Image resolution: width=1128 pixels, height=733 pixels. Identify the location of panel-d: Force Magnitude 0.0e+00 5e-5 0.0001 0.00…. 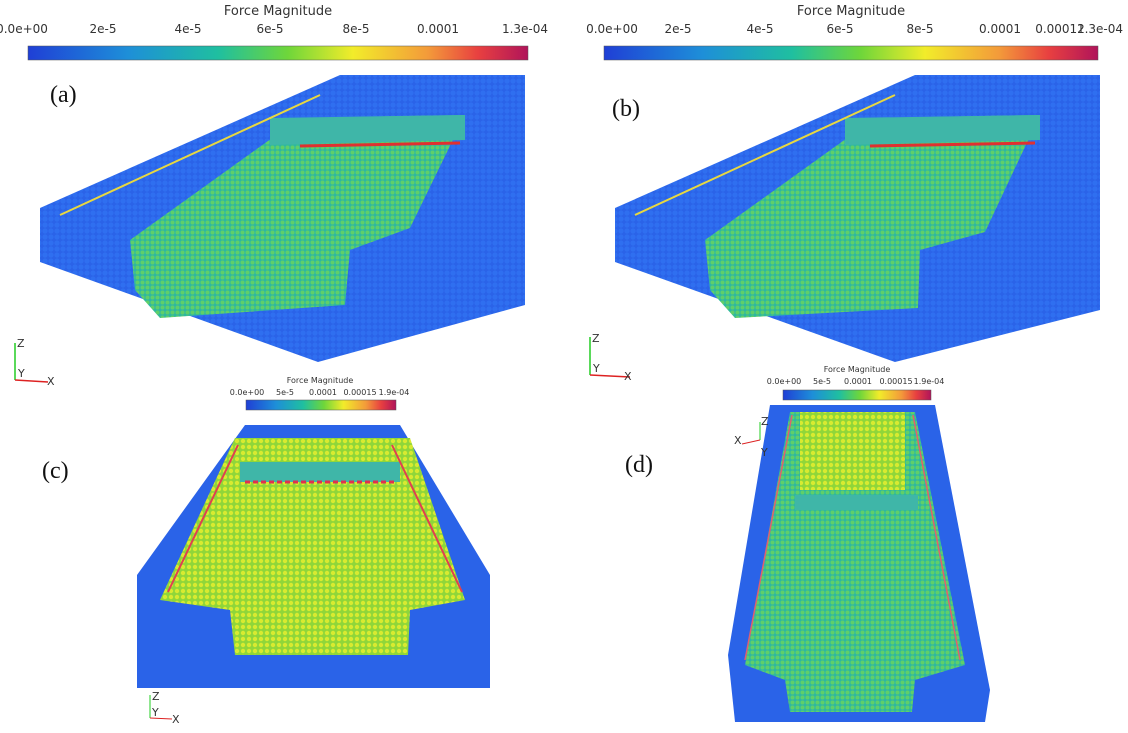
(856, 383).